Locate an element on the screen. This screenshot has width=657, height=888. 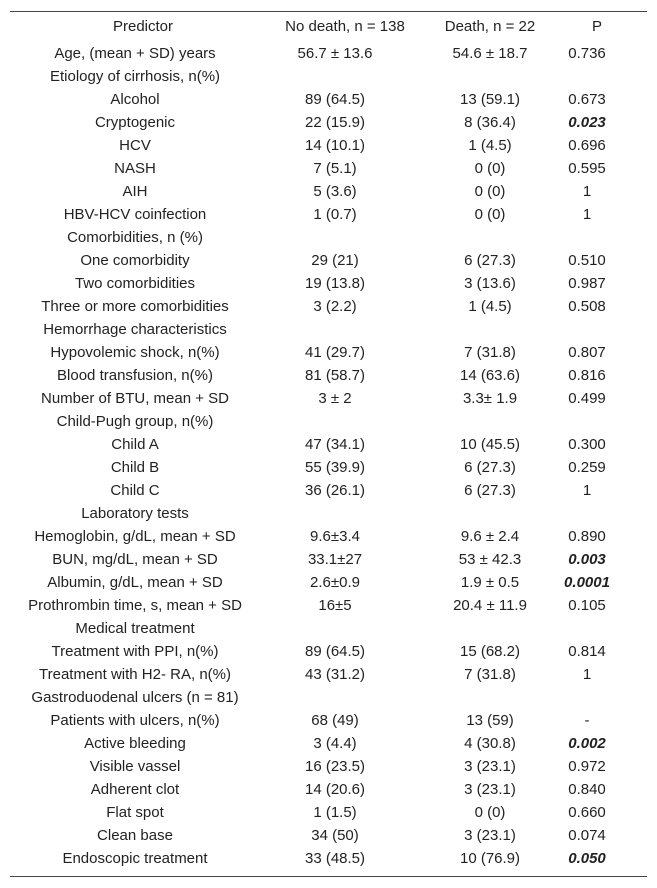
cell: 54.6 ± 18.7 is located at coordinates (490, 53).